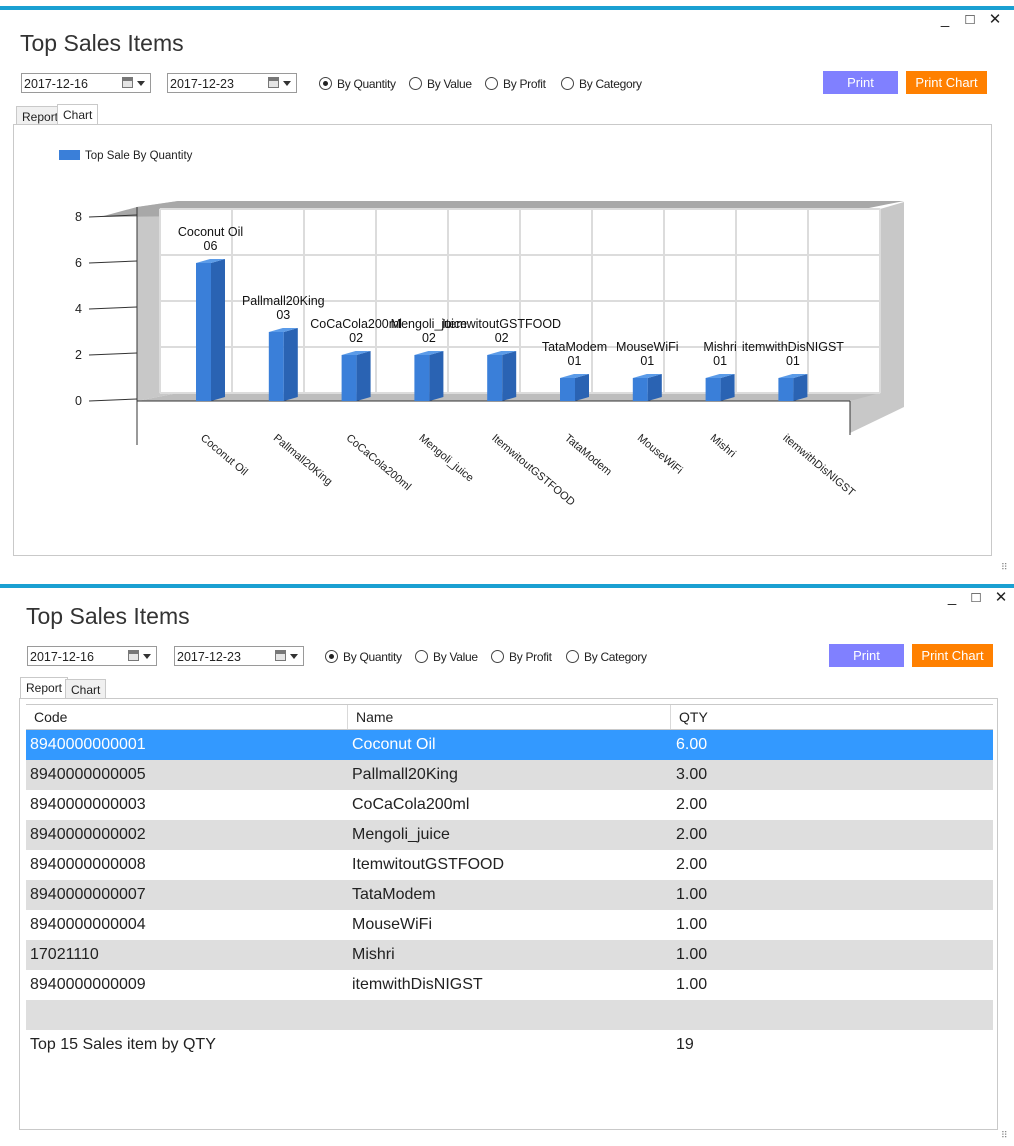  Describe the element at coordinates (818, 465) in the screenshot. I see `x-tick-label: itemwithDisNIGST` at that location.